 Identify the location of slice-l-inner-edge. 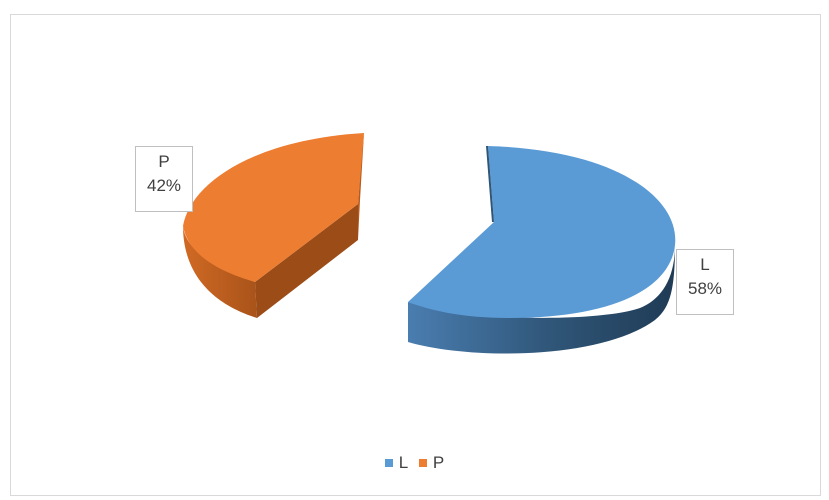
(490, 184).